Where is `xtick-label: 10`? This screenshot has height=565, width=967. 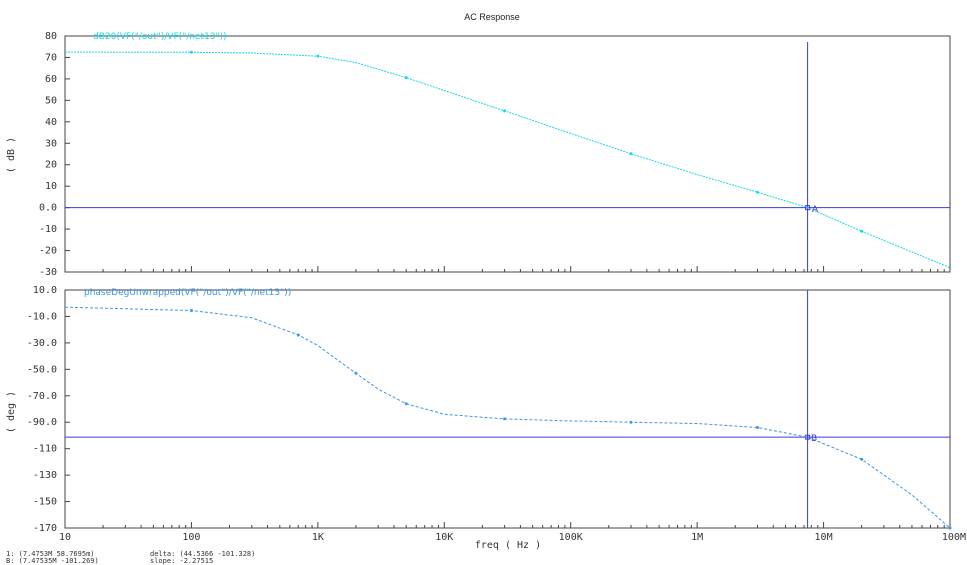
xtick-label: 10 is located at coordinates (65, 537).